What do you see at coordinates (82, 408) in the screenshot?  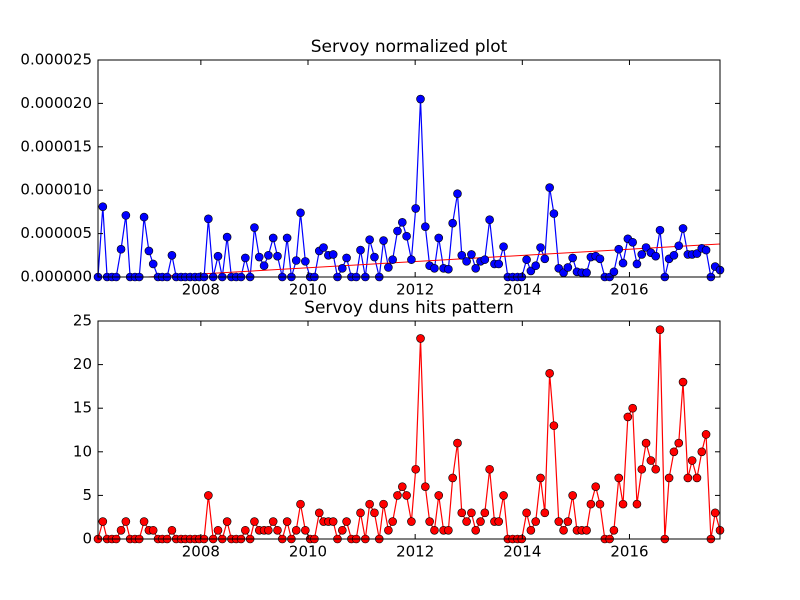 I see `y-tick-label: 15` at bounding box center [82, 408].